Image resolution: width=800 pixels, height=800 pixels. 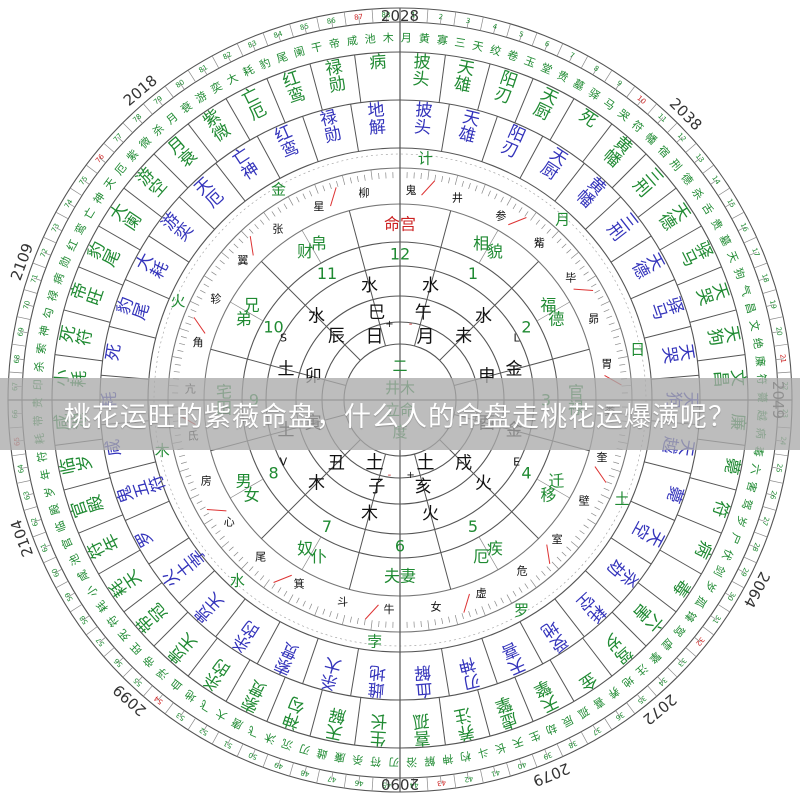 I want to click on branch-char: 酉, so click(x=486, y=423).